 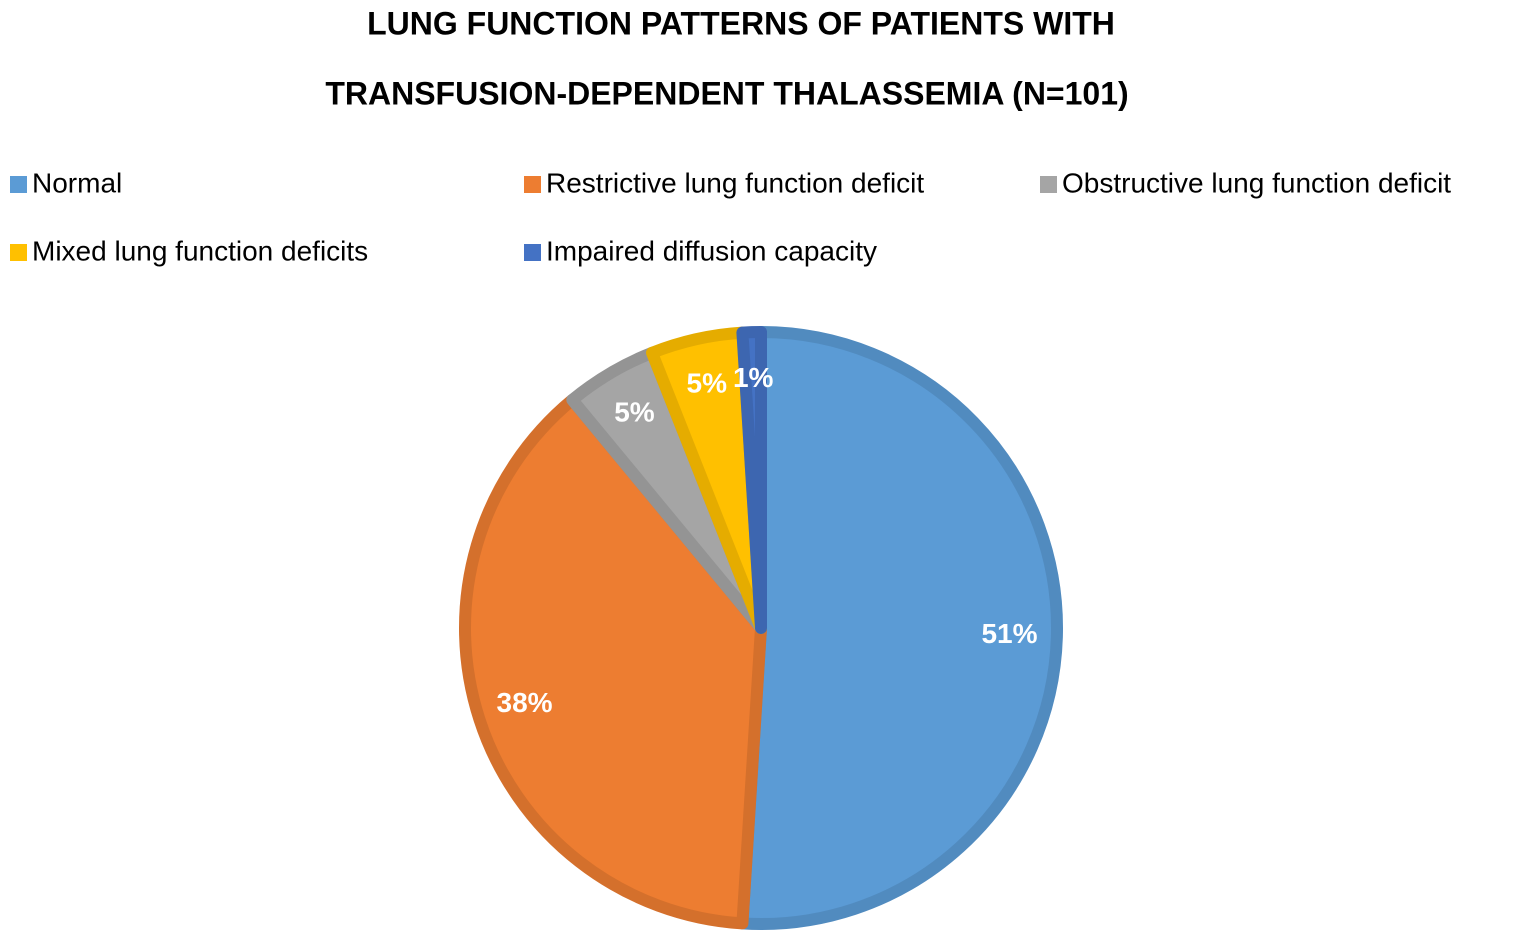 What do you see at coordinates (1256, 182) in the screenshot?
I see `legend-label: Obstructive lung function deficit` at bounding box center [1256, 182].